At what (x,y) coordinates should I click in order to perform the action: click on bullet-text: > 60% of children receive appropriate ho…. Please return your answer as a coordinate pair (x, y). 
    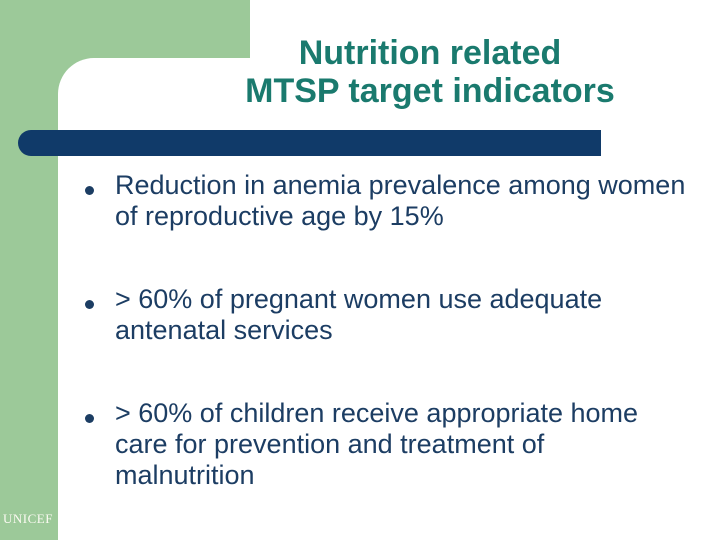
    Looking at the image, I should click on (377, 444).